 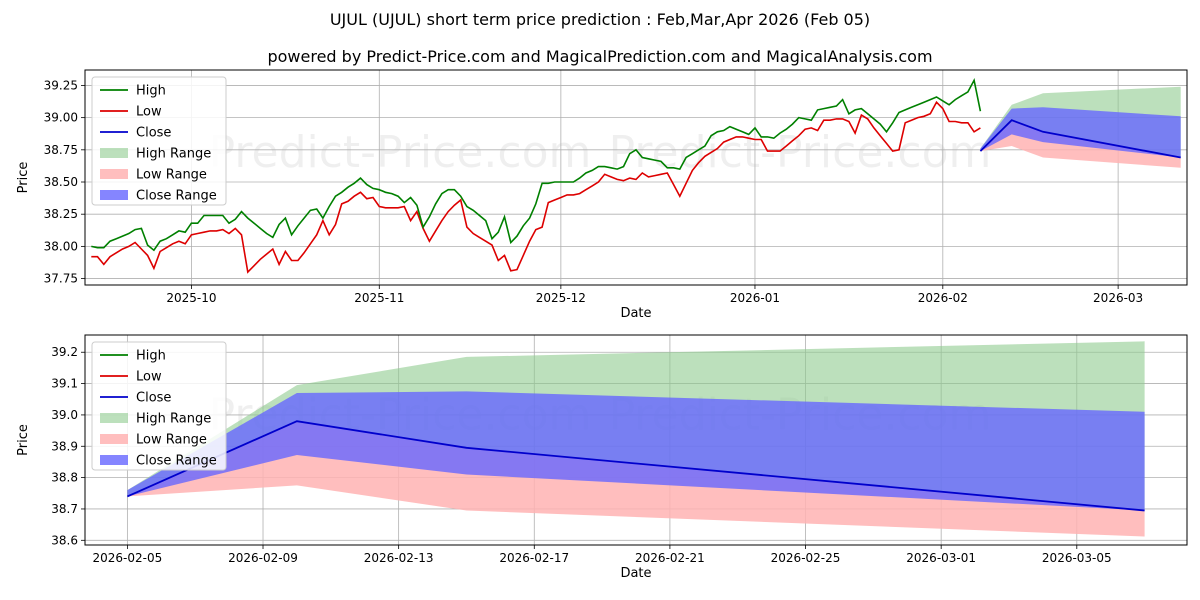 I want to click on x-tick-label: 2026-02-13, so click(x=399, y=558).